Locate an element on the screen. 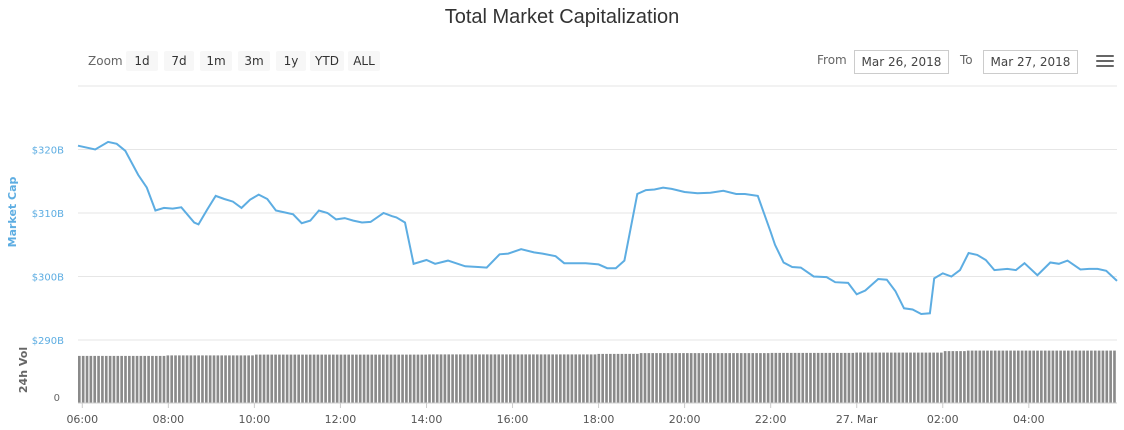 The image size is (1124, 430). zoom-button-7d: 7d is located at coordinates (179, 61).